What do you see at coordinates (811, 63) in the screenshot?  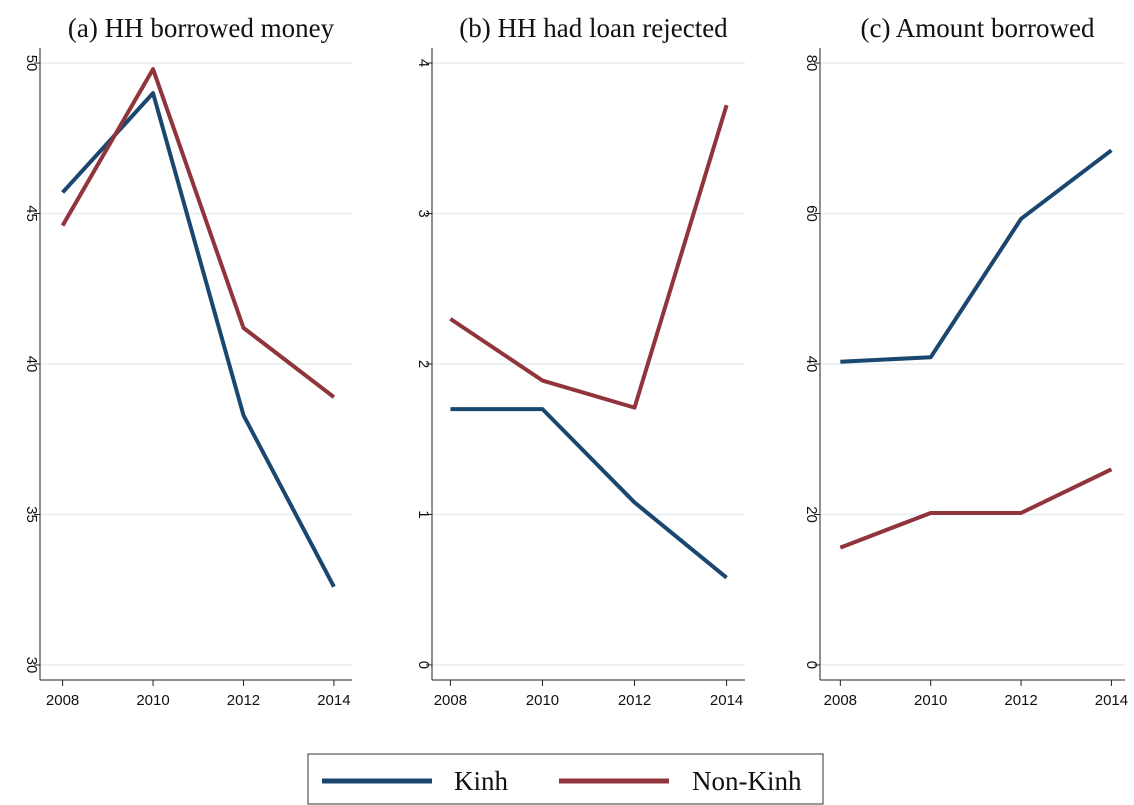 I see `y-tick-label: 80` at bounding box center [811, 63].